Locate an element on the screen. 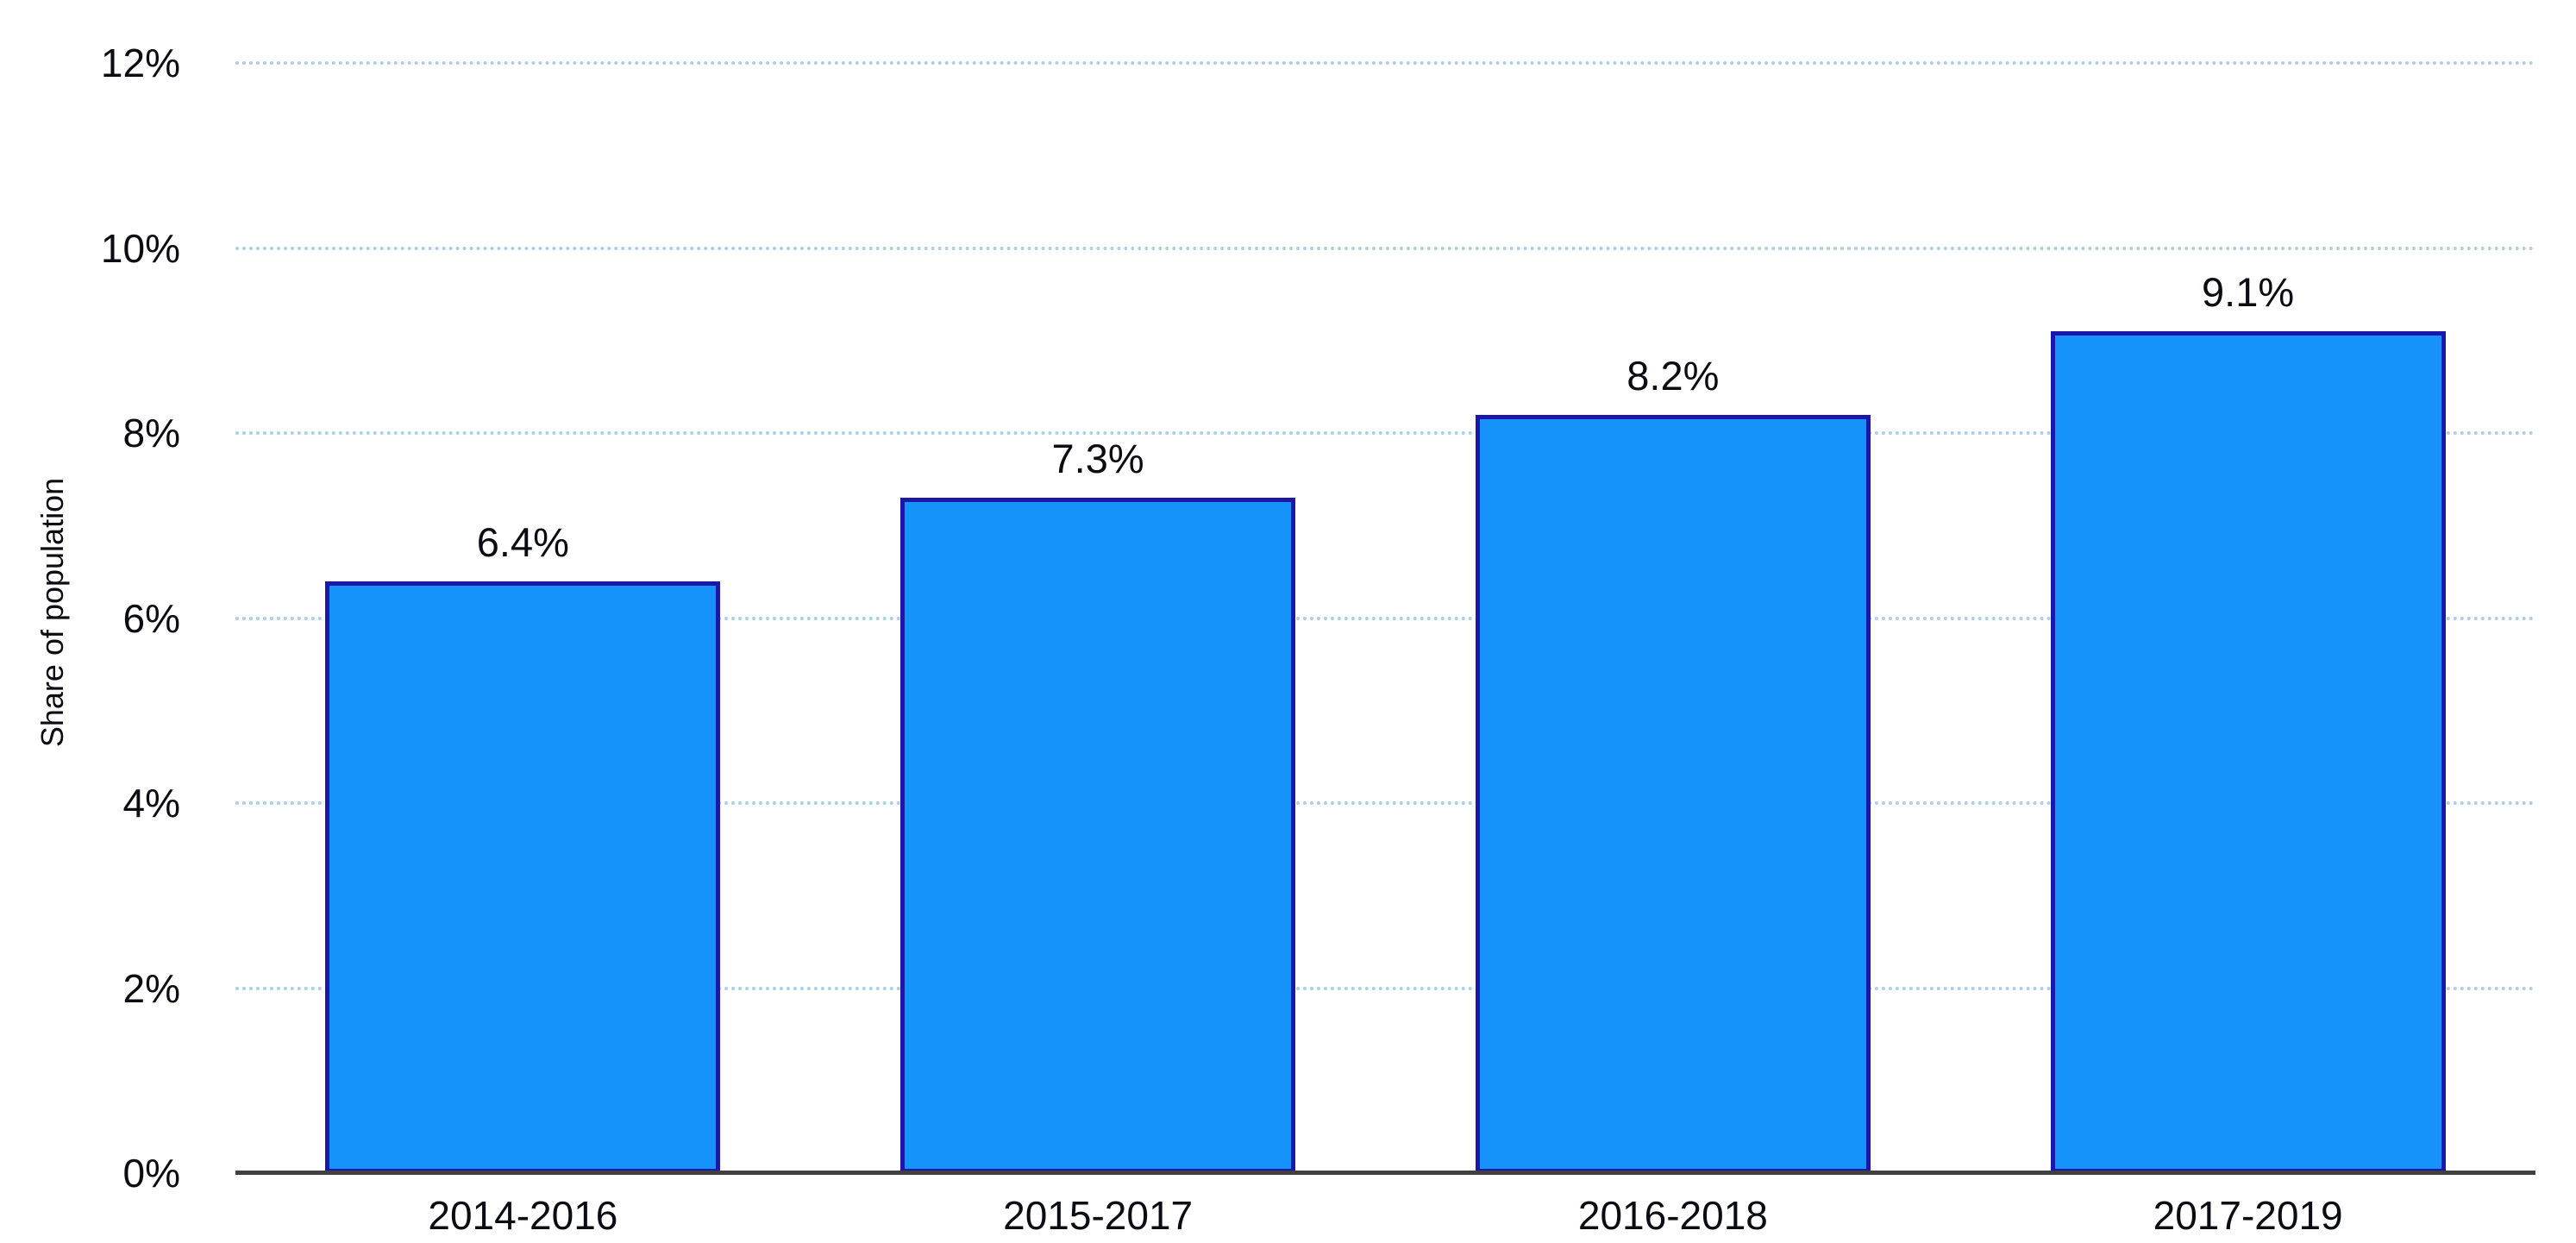 The image size is (2576, 1243). bar-2014-2016 is located at coordinates (523, 877).